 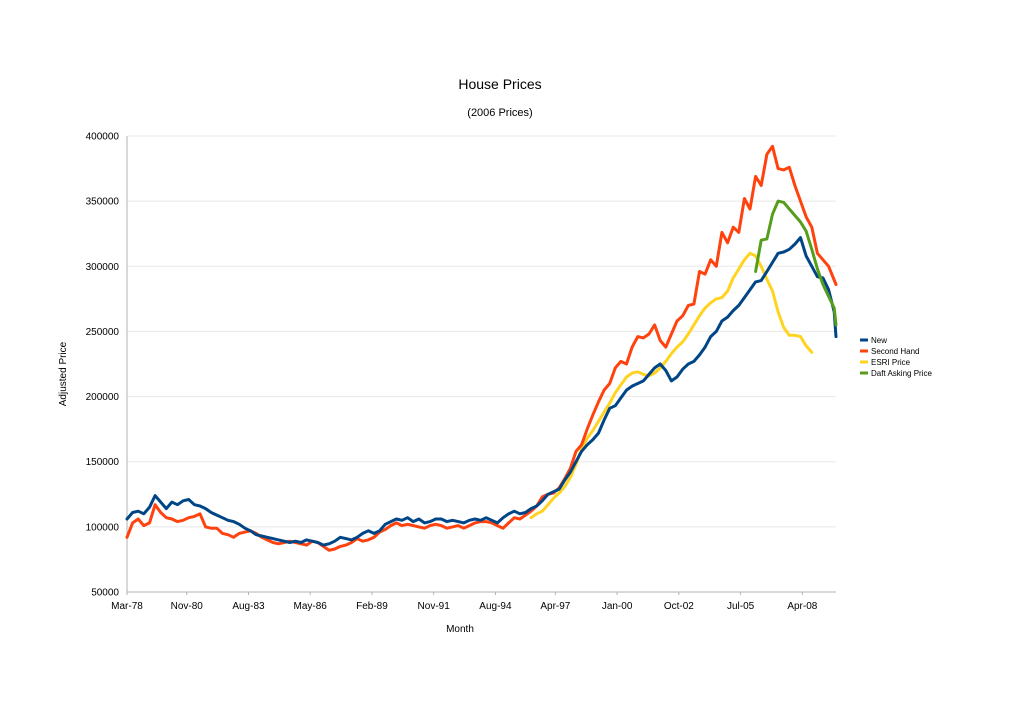 What do you see at coordinates (679, 606) in the screenshot?
I see `x-tick-label: Oct-02` at bounding box center [679, 606].